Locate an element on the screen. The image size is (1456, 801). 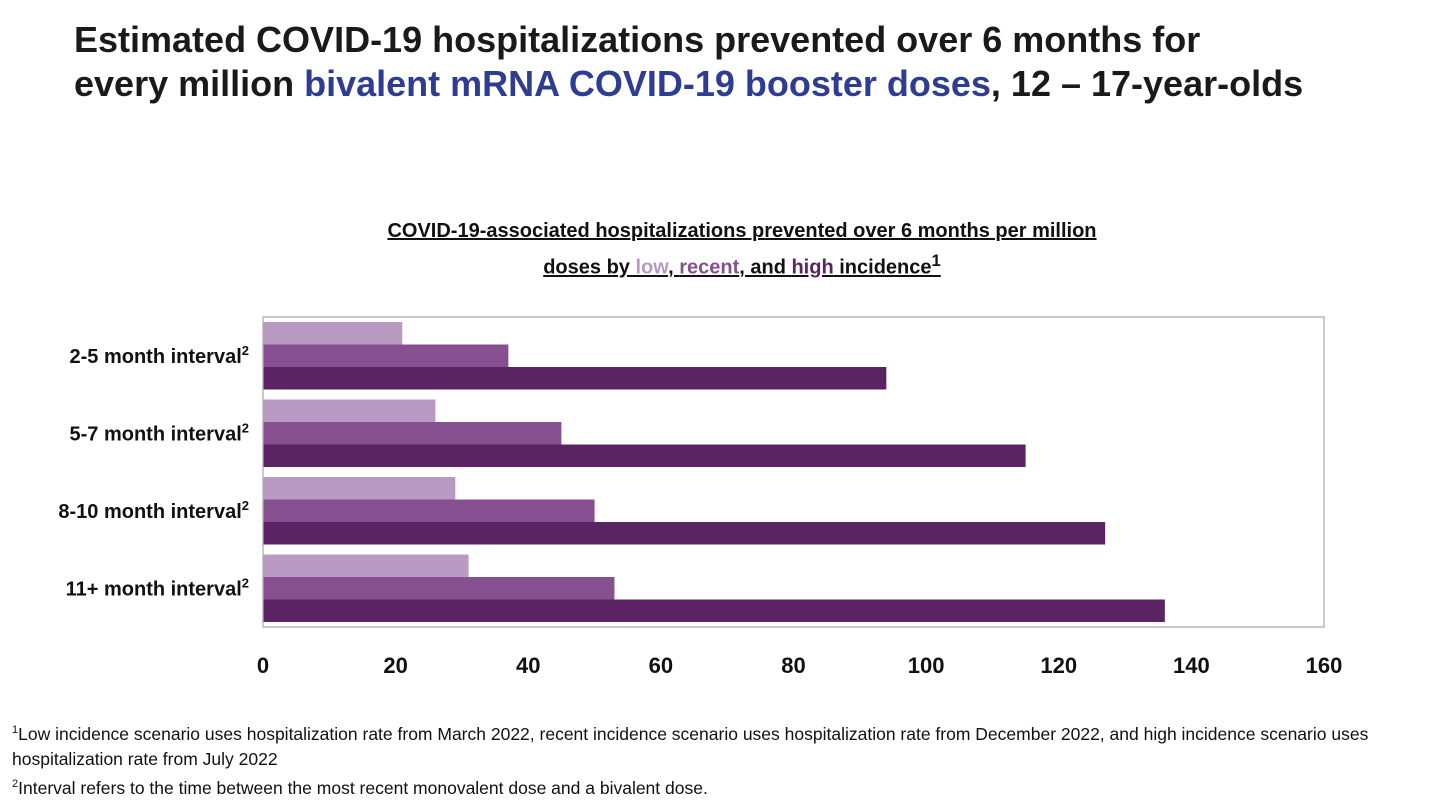
subtitle-superscript: 1 is located at coordinates (936, 260).